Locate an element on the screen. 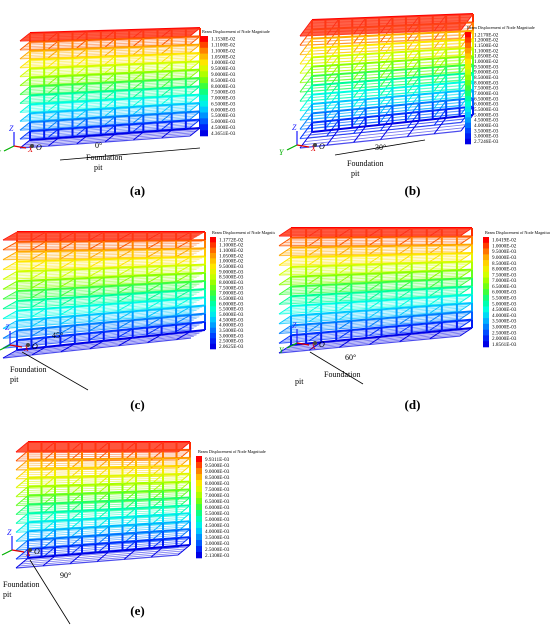 Image resolution: width=550 pixels, height=626 pixels. legend-value: 1.1500E-02 is located at coordinates (486, 46).